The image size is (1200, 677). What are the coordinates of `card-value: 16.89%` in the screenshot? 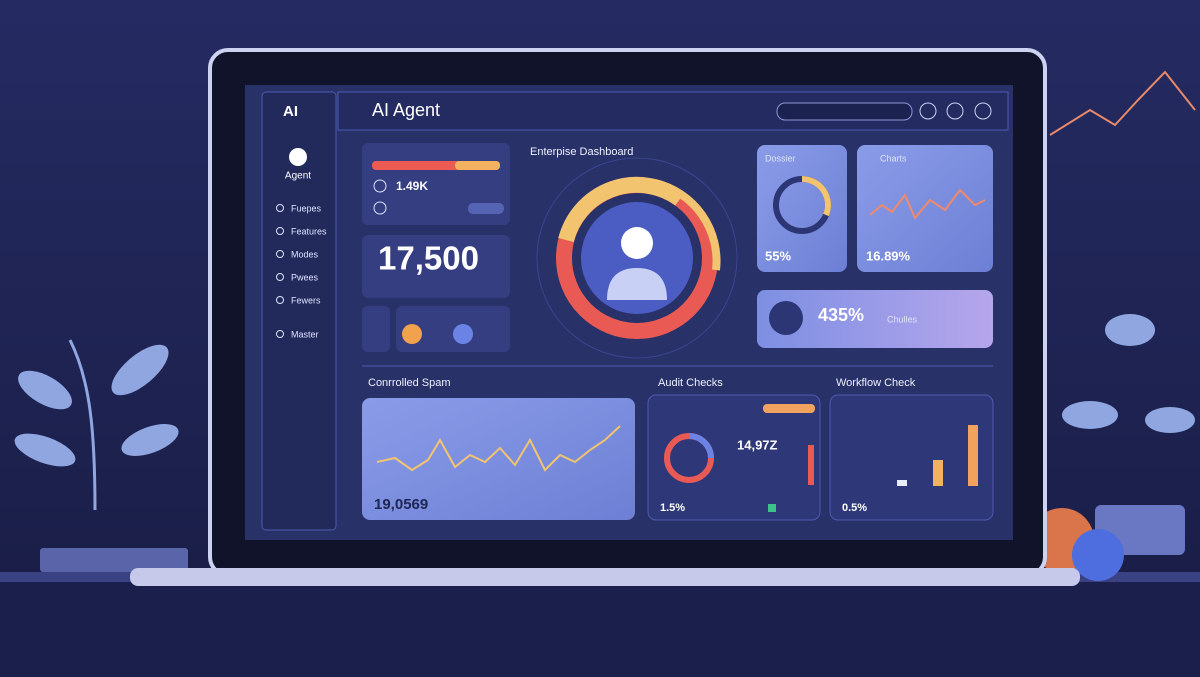 It's located at (888, 255).